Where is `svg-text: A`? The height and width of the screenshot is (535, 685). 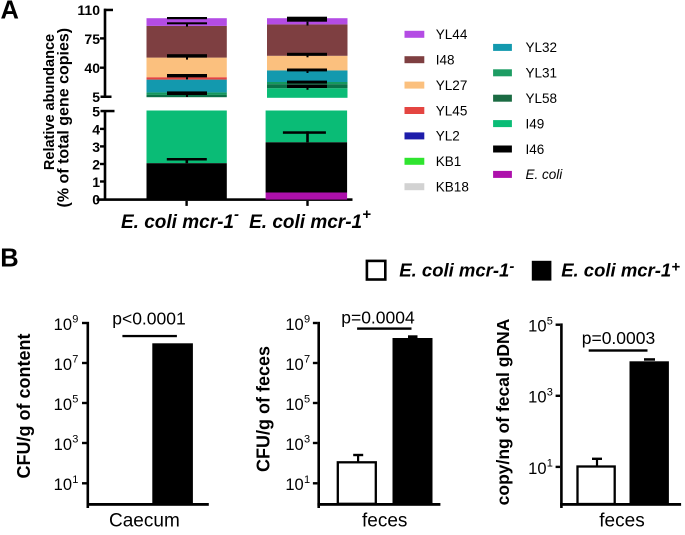 svg-text: A is located at coordinates (10, 12).